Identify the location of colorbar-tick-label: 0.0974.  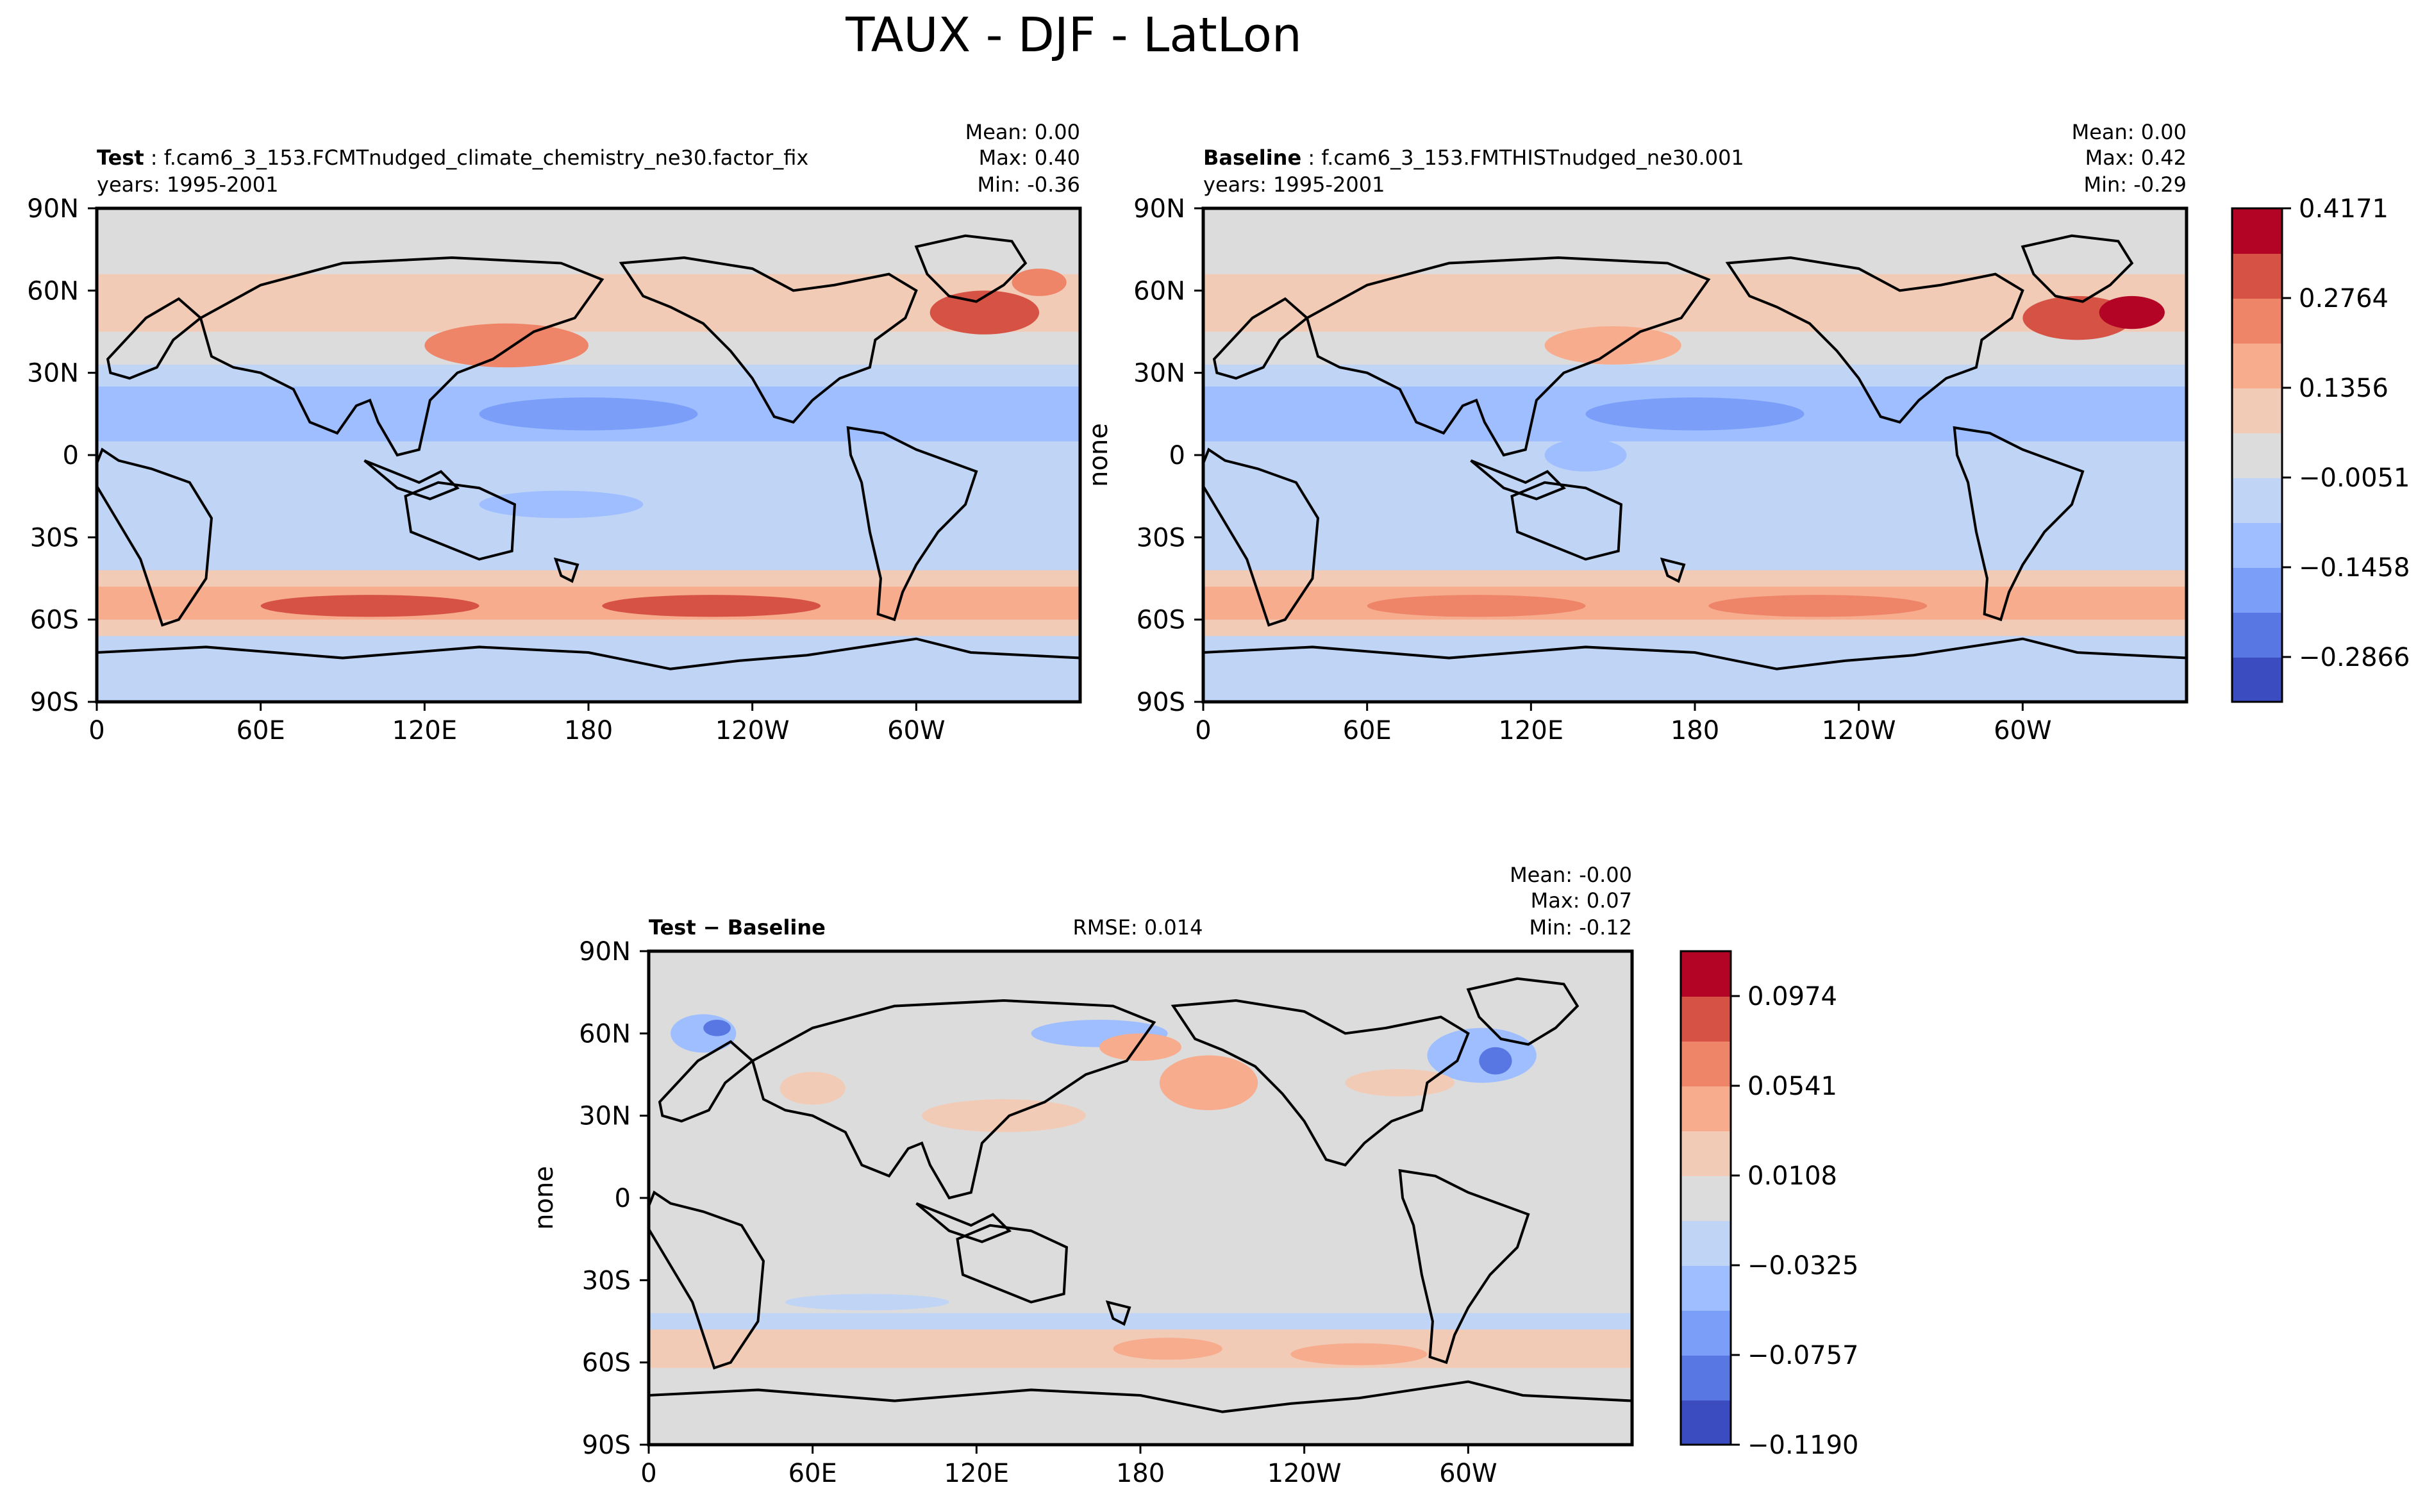
(1792, 996).